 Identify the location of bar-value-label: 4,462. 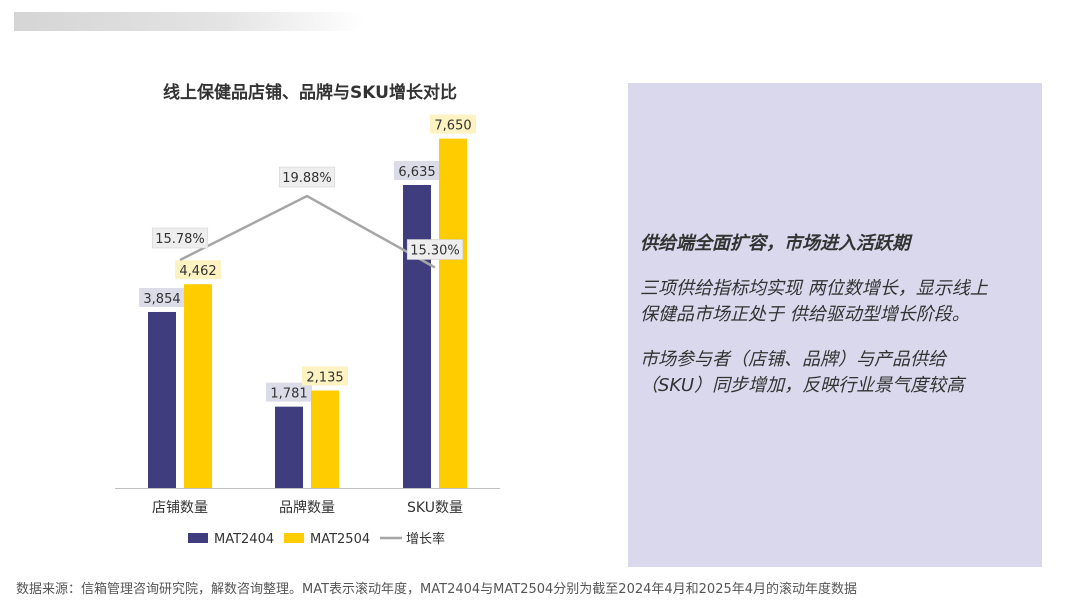
(197, 271).